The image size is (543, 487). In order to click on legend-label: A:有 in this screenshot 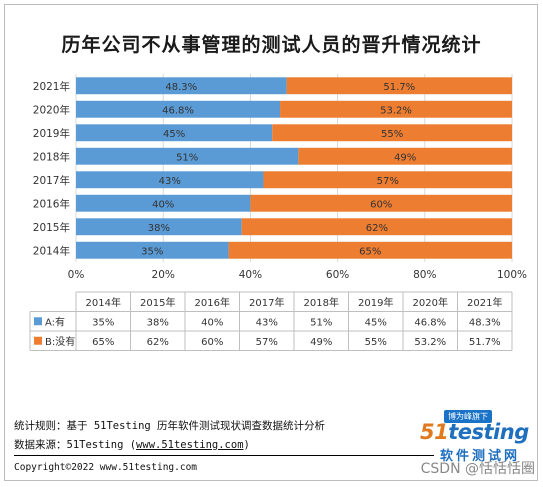, I will do `click(55, 321)`.